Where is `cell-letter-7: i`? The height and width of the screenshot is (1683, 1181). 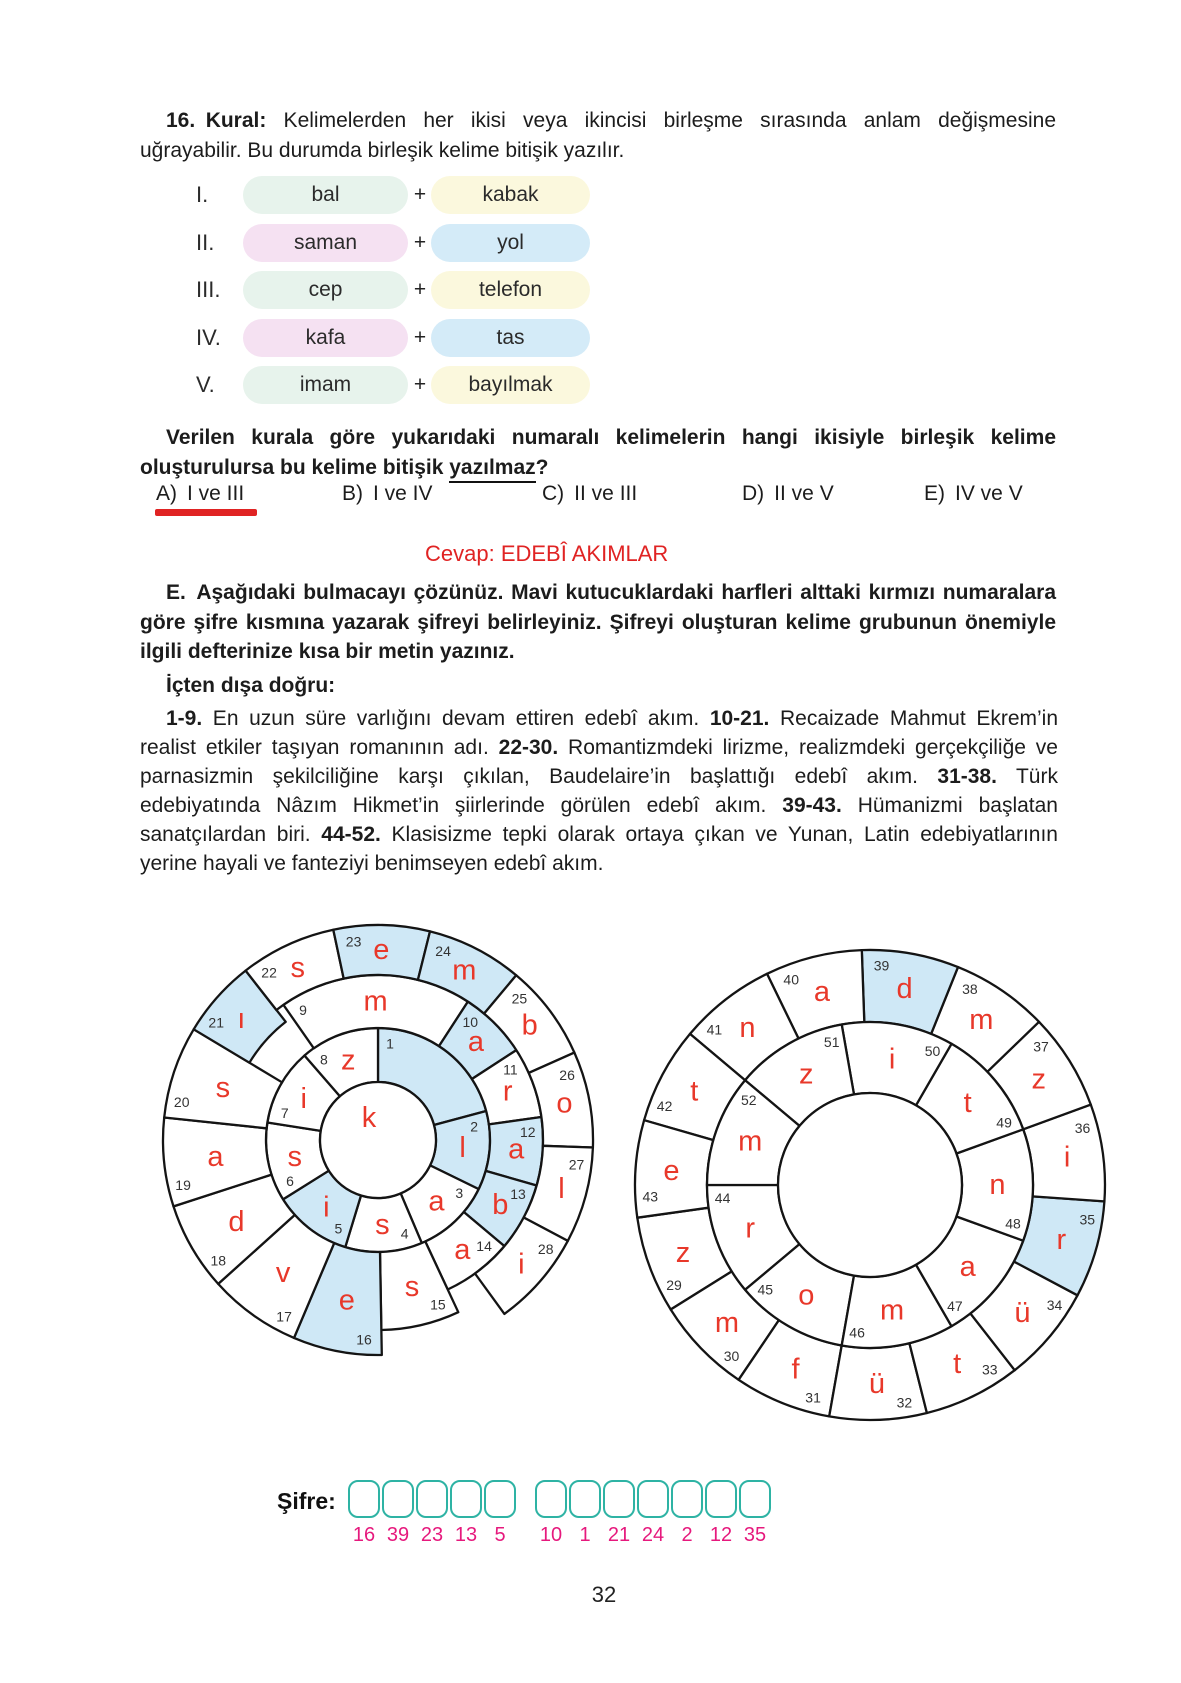
cell-letter-7: i is located at coordinates (303, 1099).